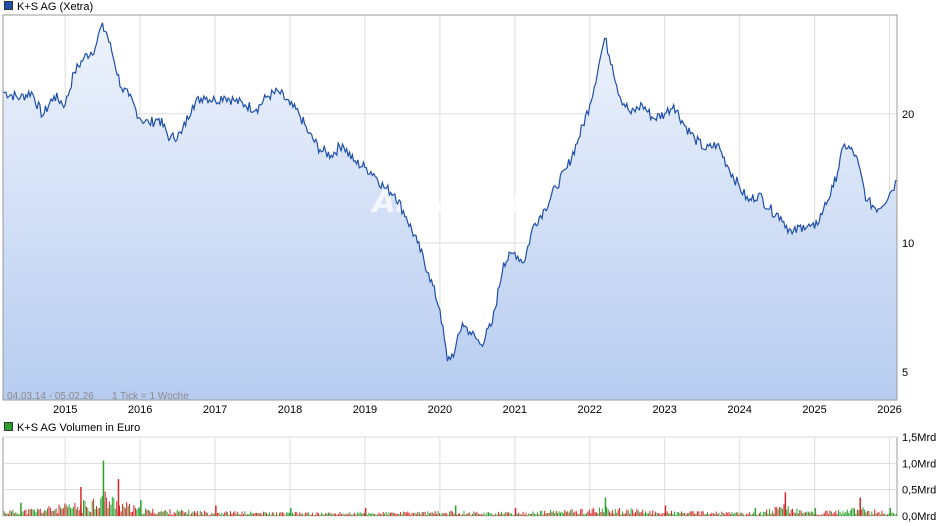 The image size is (940, 526). Describe the element at coordinates (919, 517) in the screenshot. I see `volume-y-tick-0,0Mrd: 0,0Mrd` at that location.